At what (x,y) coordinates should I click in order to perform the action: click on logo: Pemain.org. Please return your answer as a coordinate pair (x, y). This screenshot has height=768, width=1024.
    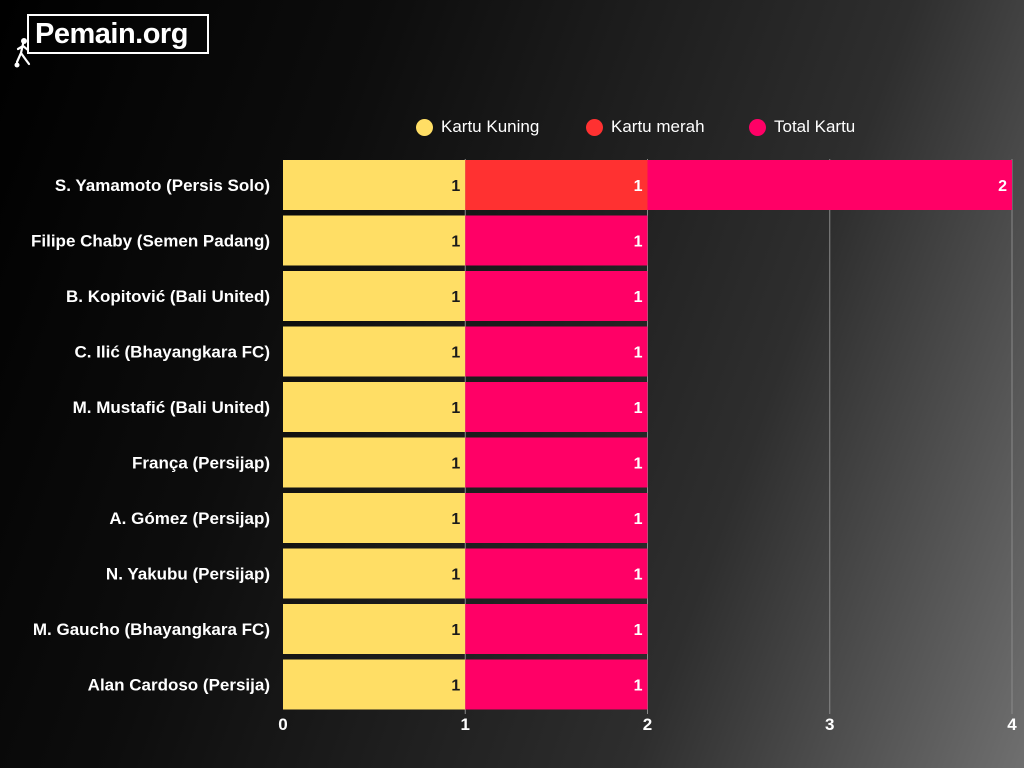
    Looking at the image, I should click on (118, 34).